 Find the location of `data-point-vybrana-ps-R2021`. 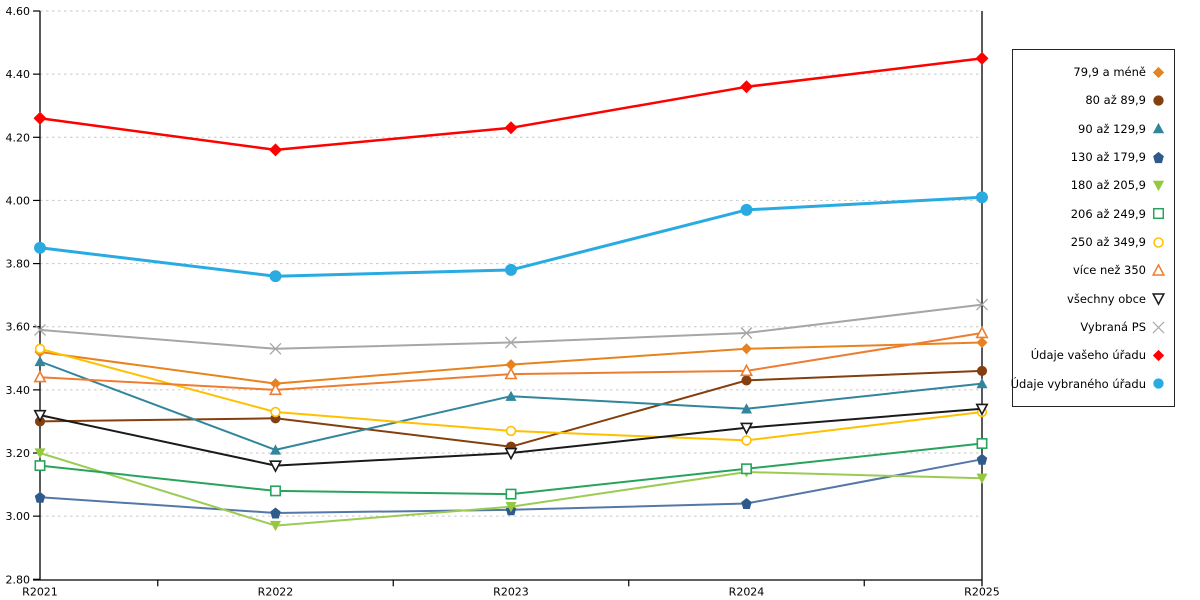

data-point-vybrana-ps-R2021 is located at coordinates (40, 329).